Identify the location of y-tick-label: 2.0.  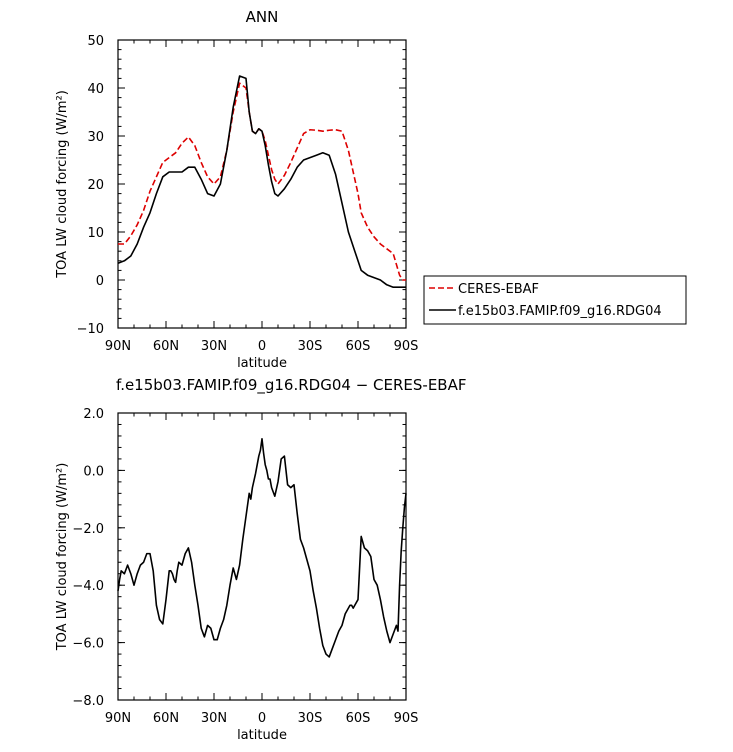
(93, 414).